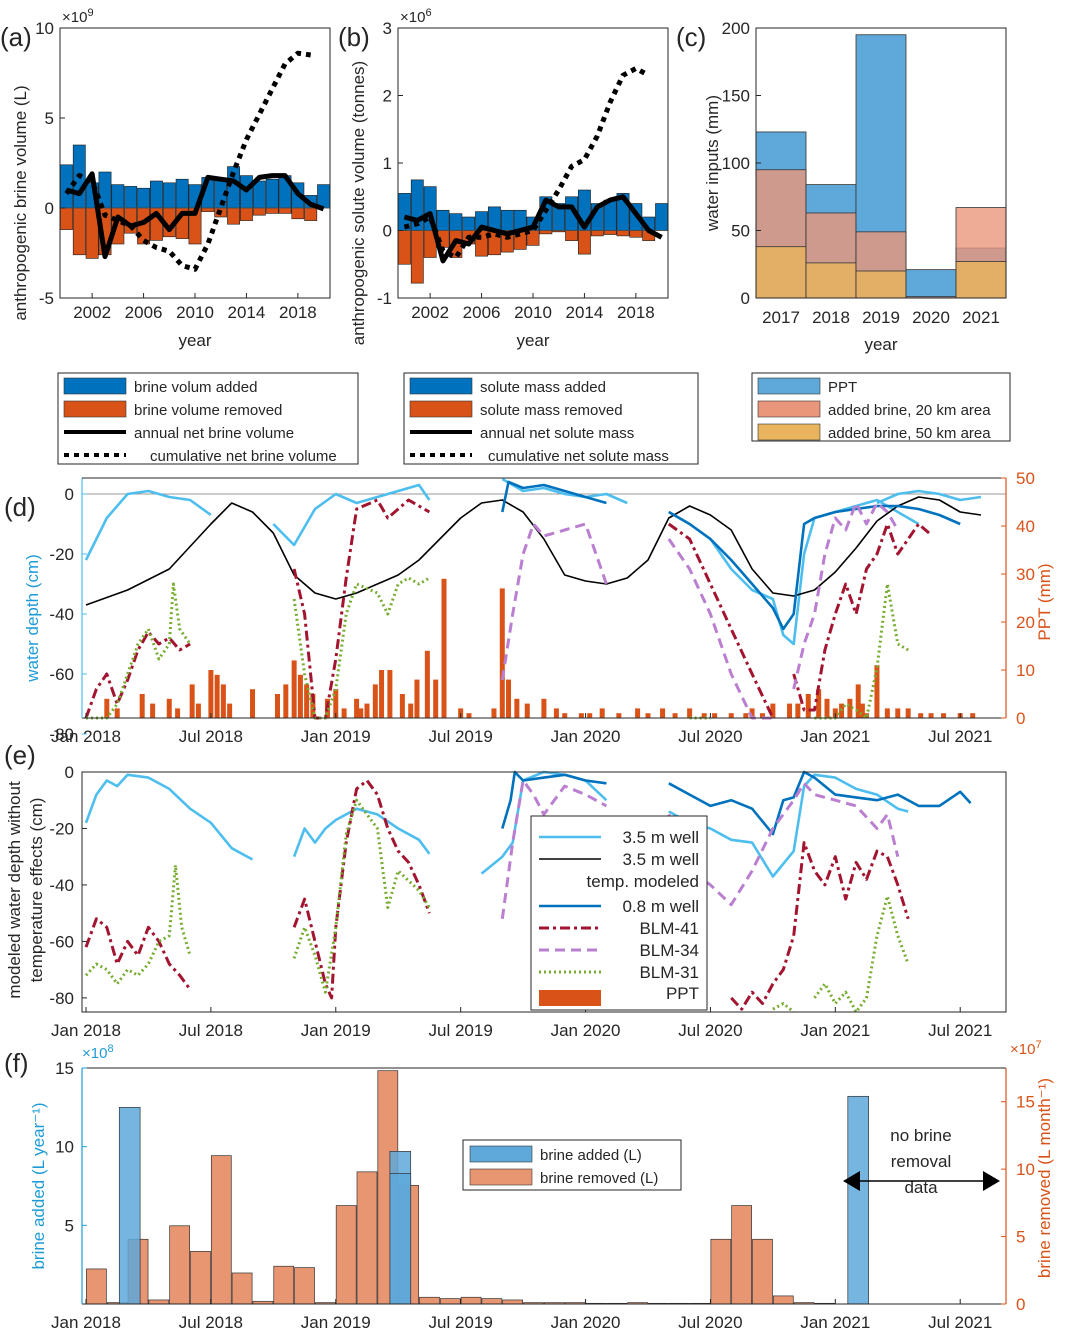 The image size is (1065, 1337). I want to click on legend-label: temp. modeled, so click(643, 881).